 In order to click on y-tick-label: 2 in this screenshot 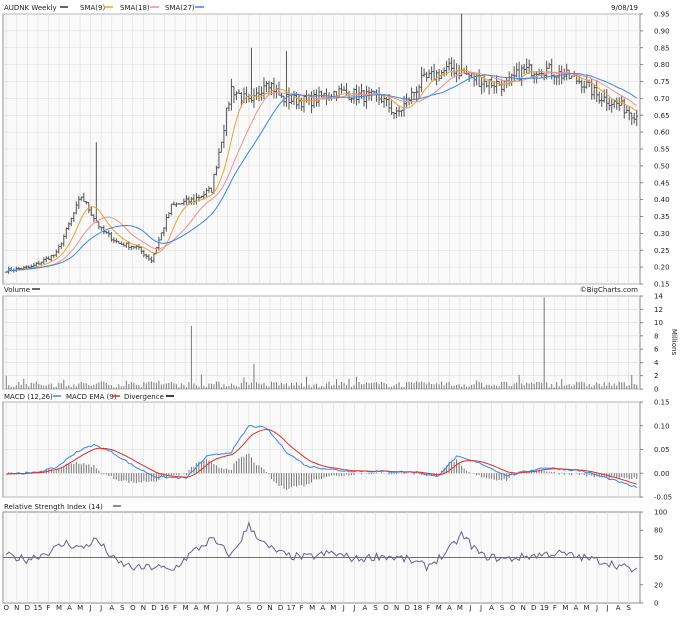, I will do `click(656, 376)`.